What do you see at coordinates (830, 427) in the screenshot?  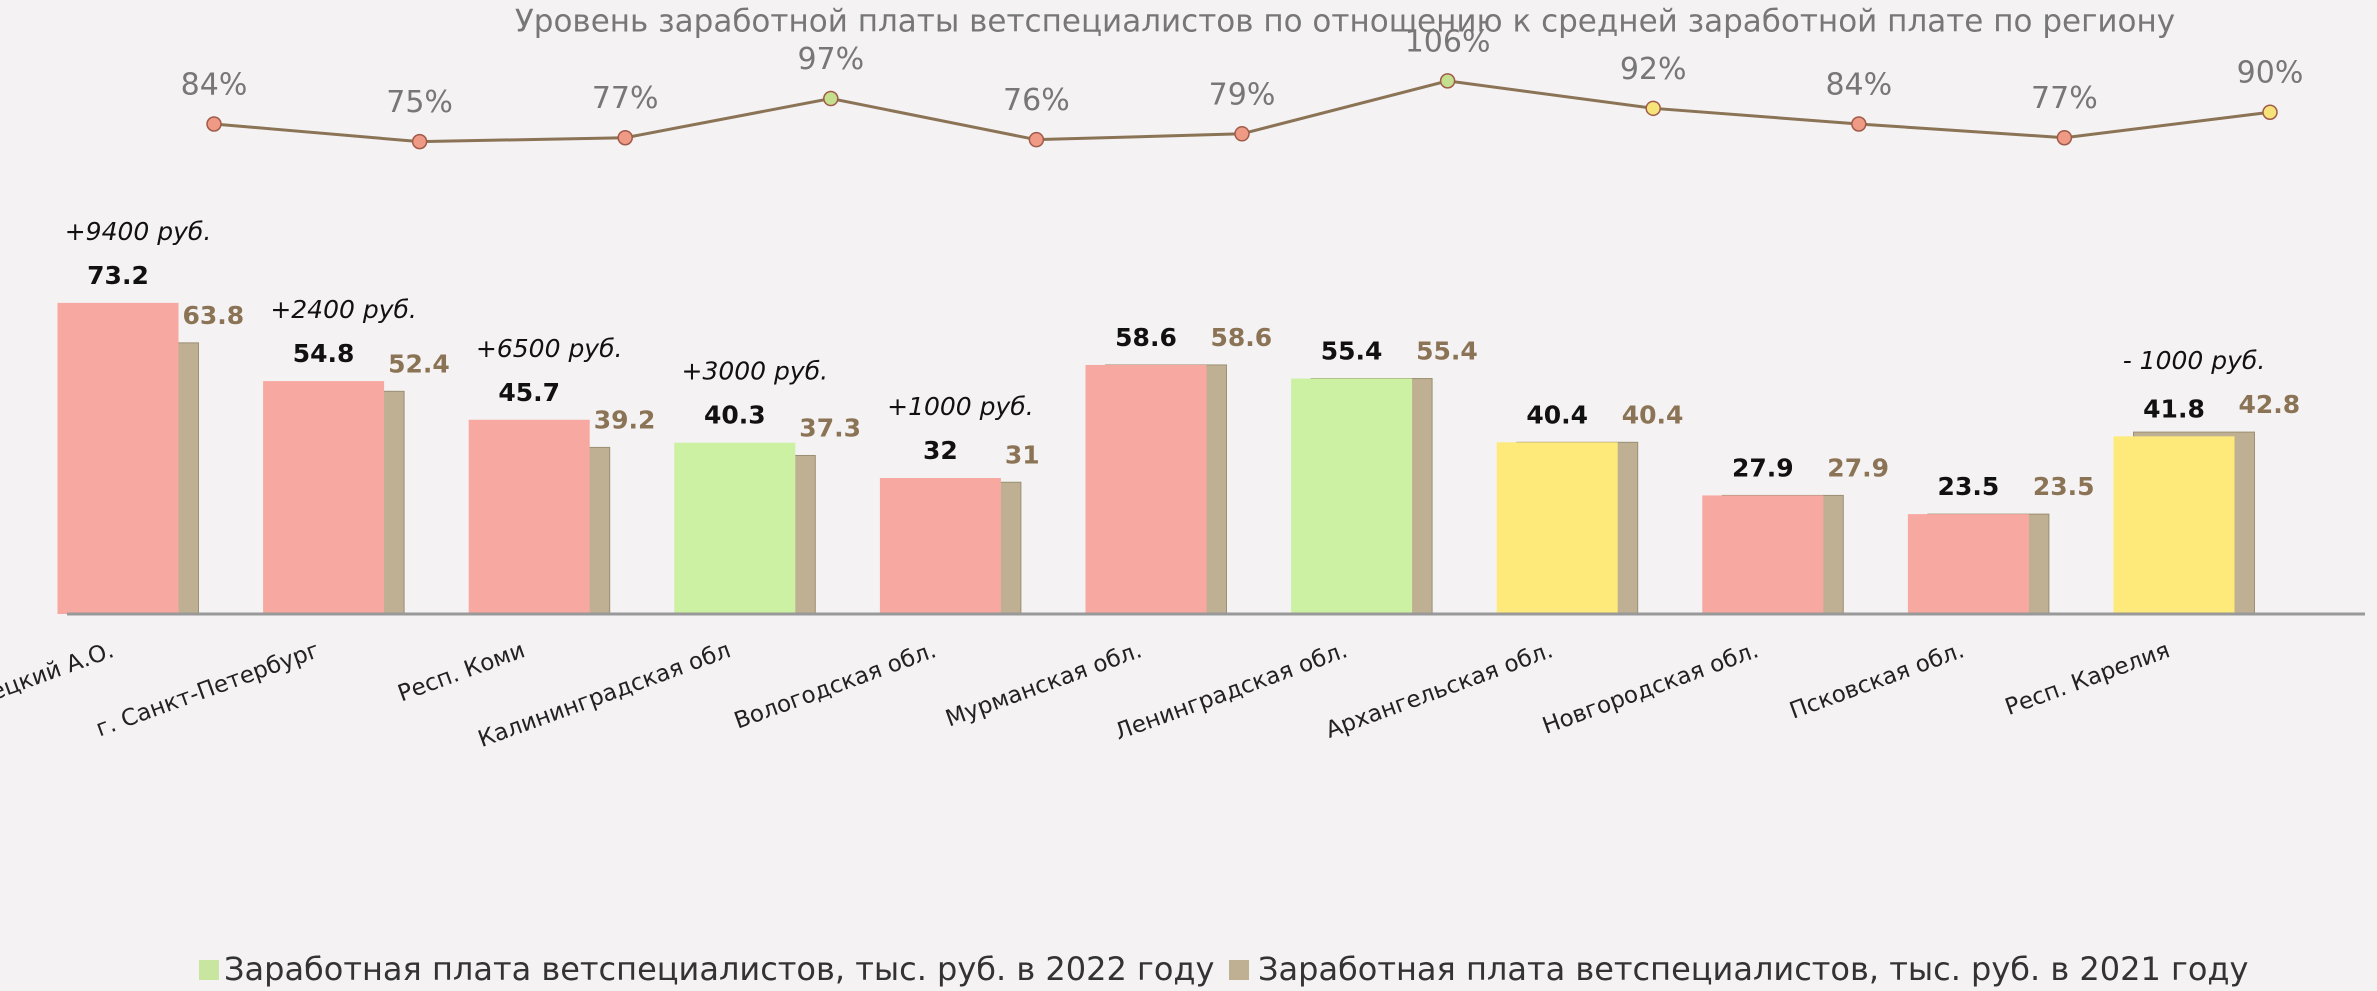 I see `value-label-2021: 37.3` at bounding box center [830, 427].